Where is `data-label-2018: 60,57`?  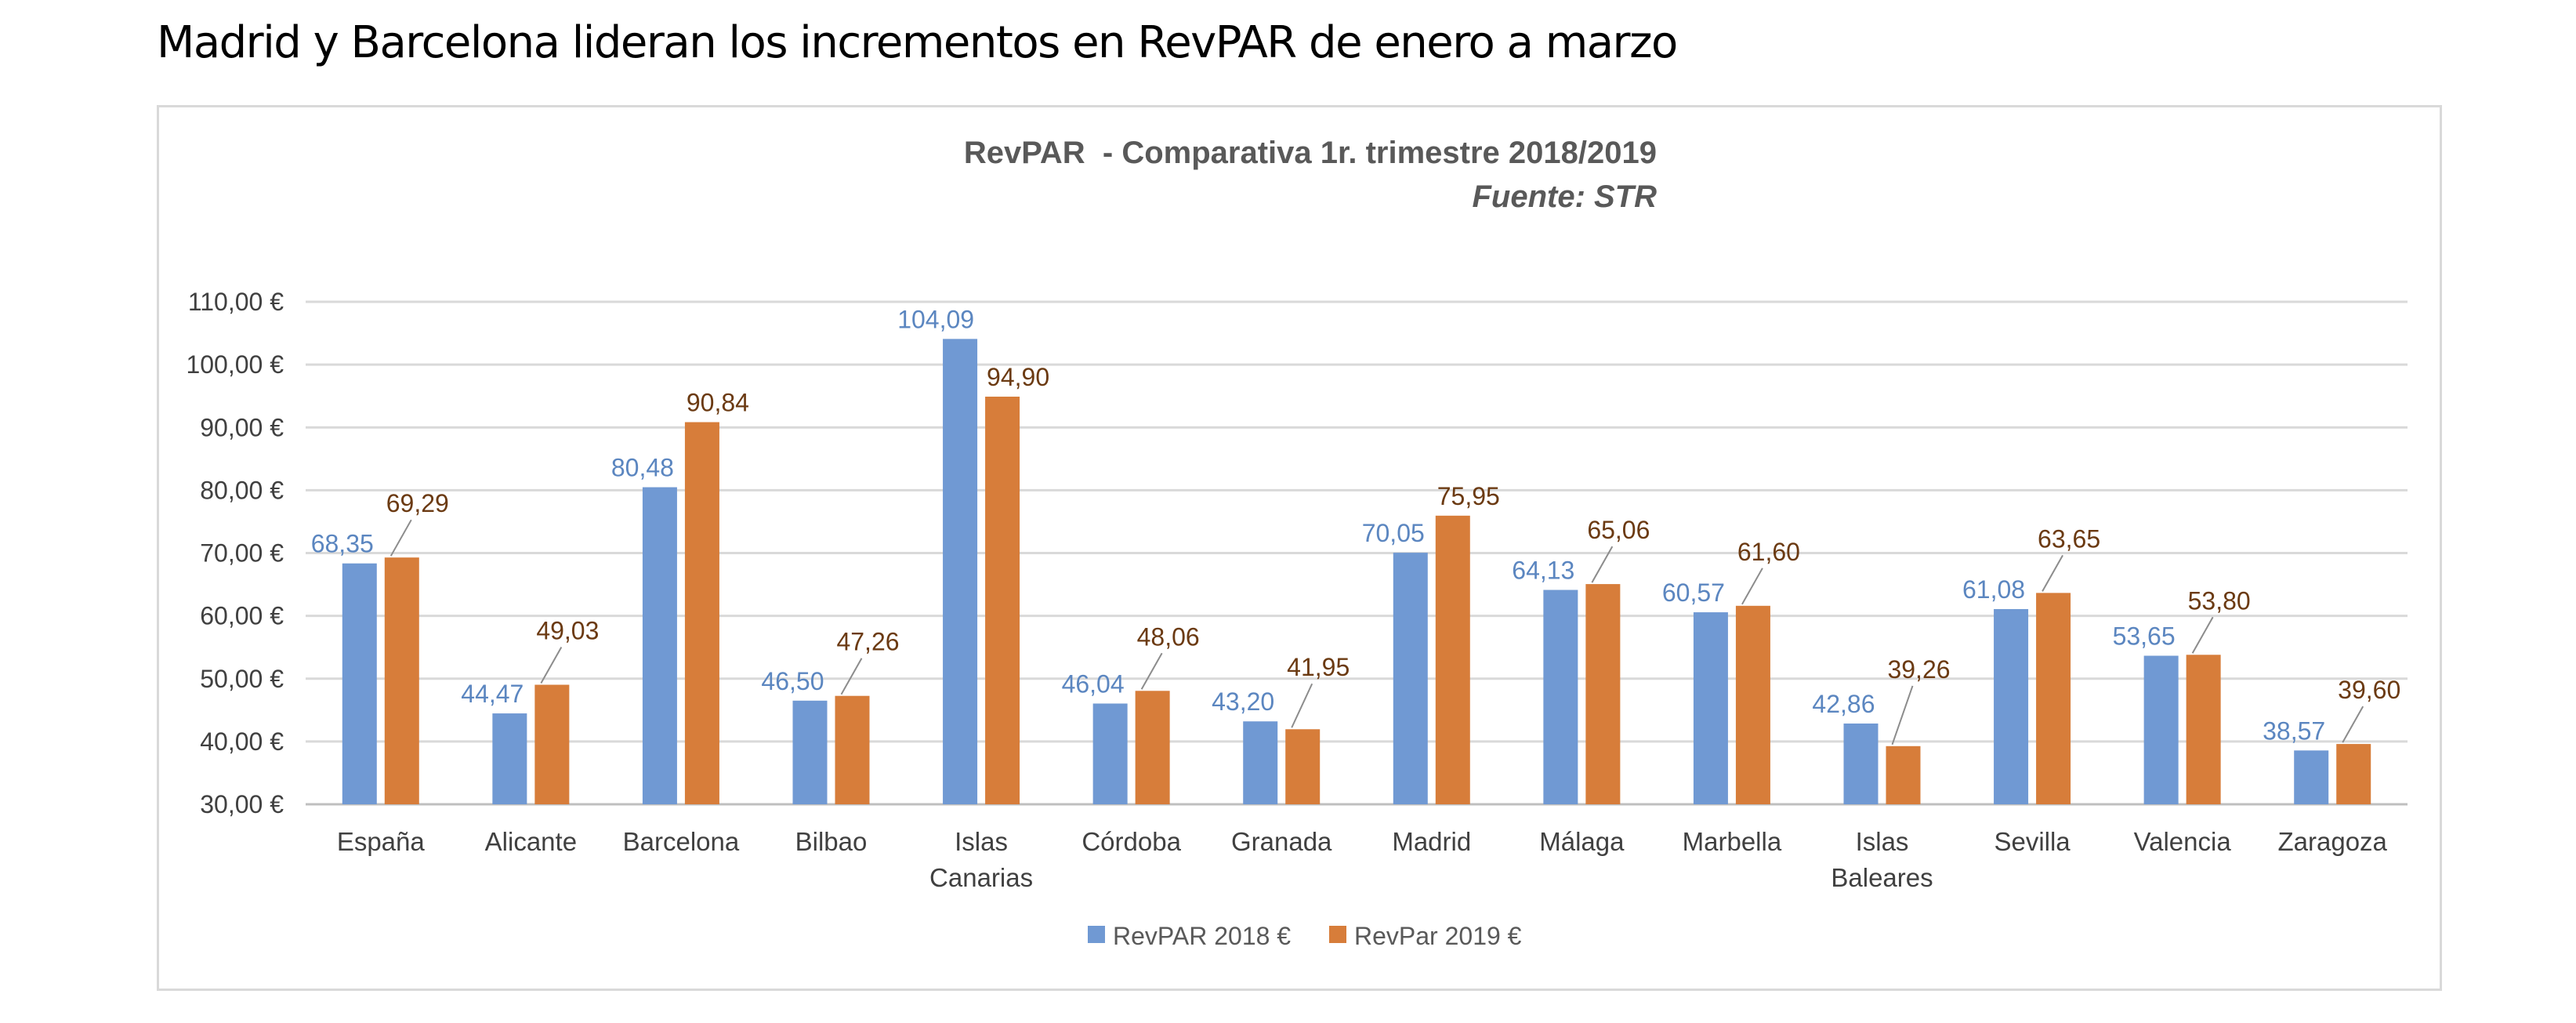 data-label-2018: 60,57 is located at coordinates (1693, 593).